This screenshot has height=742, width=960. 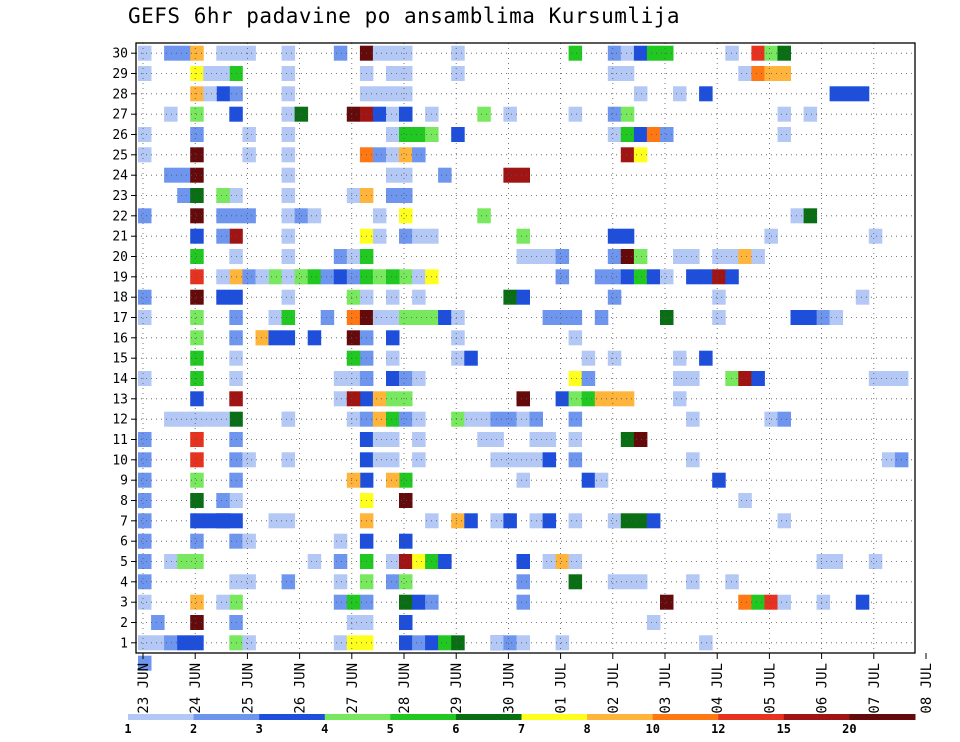 What do you see at coordinates (124, 603) in the screenshot?
I see `y-tick-label: 3` at bounding box center [124, 603].